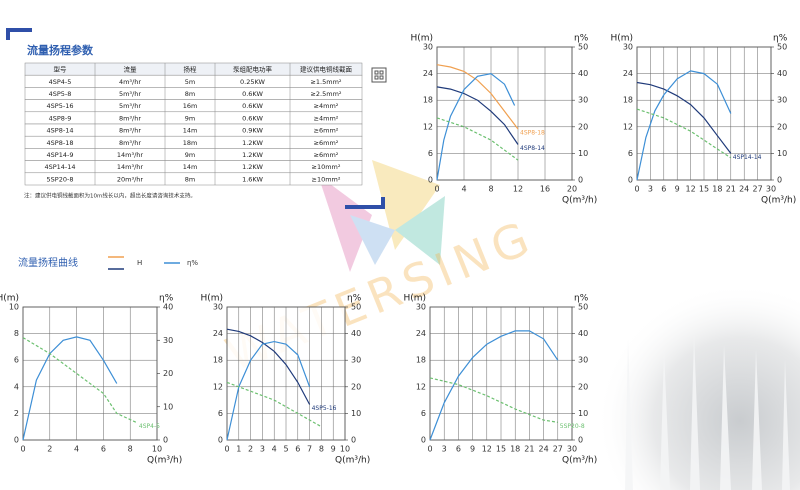  What do you see at coordinates (226, 449) in the screenshot?
I see `x-tick-label: 0` at bounding box center [226, 449].